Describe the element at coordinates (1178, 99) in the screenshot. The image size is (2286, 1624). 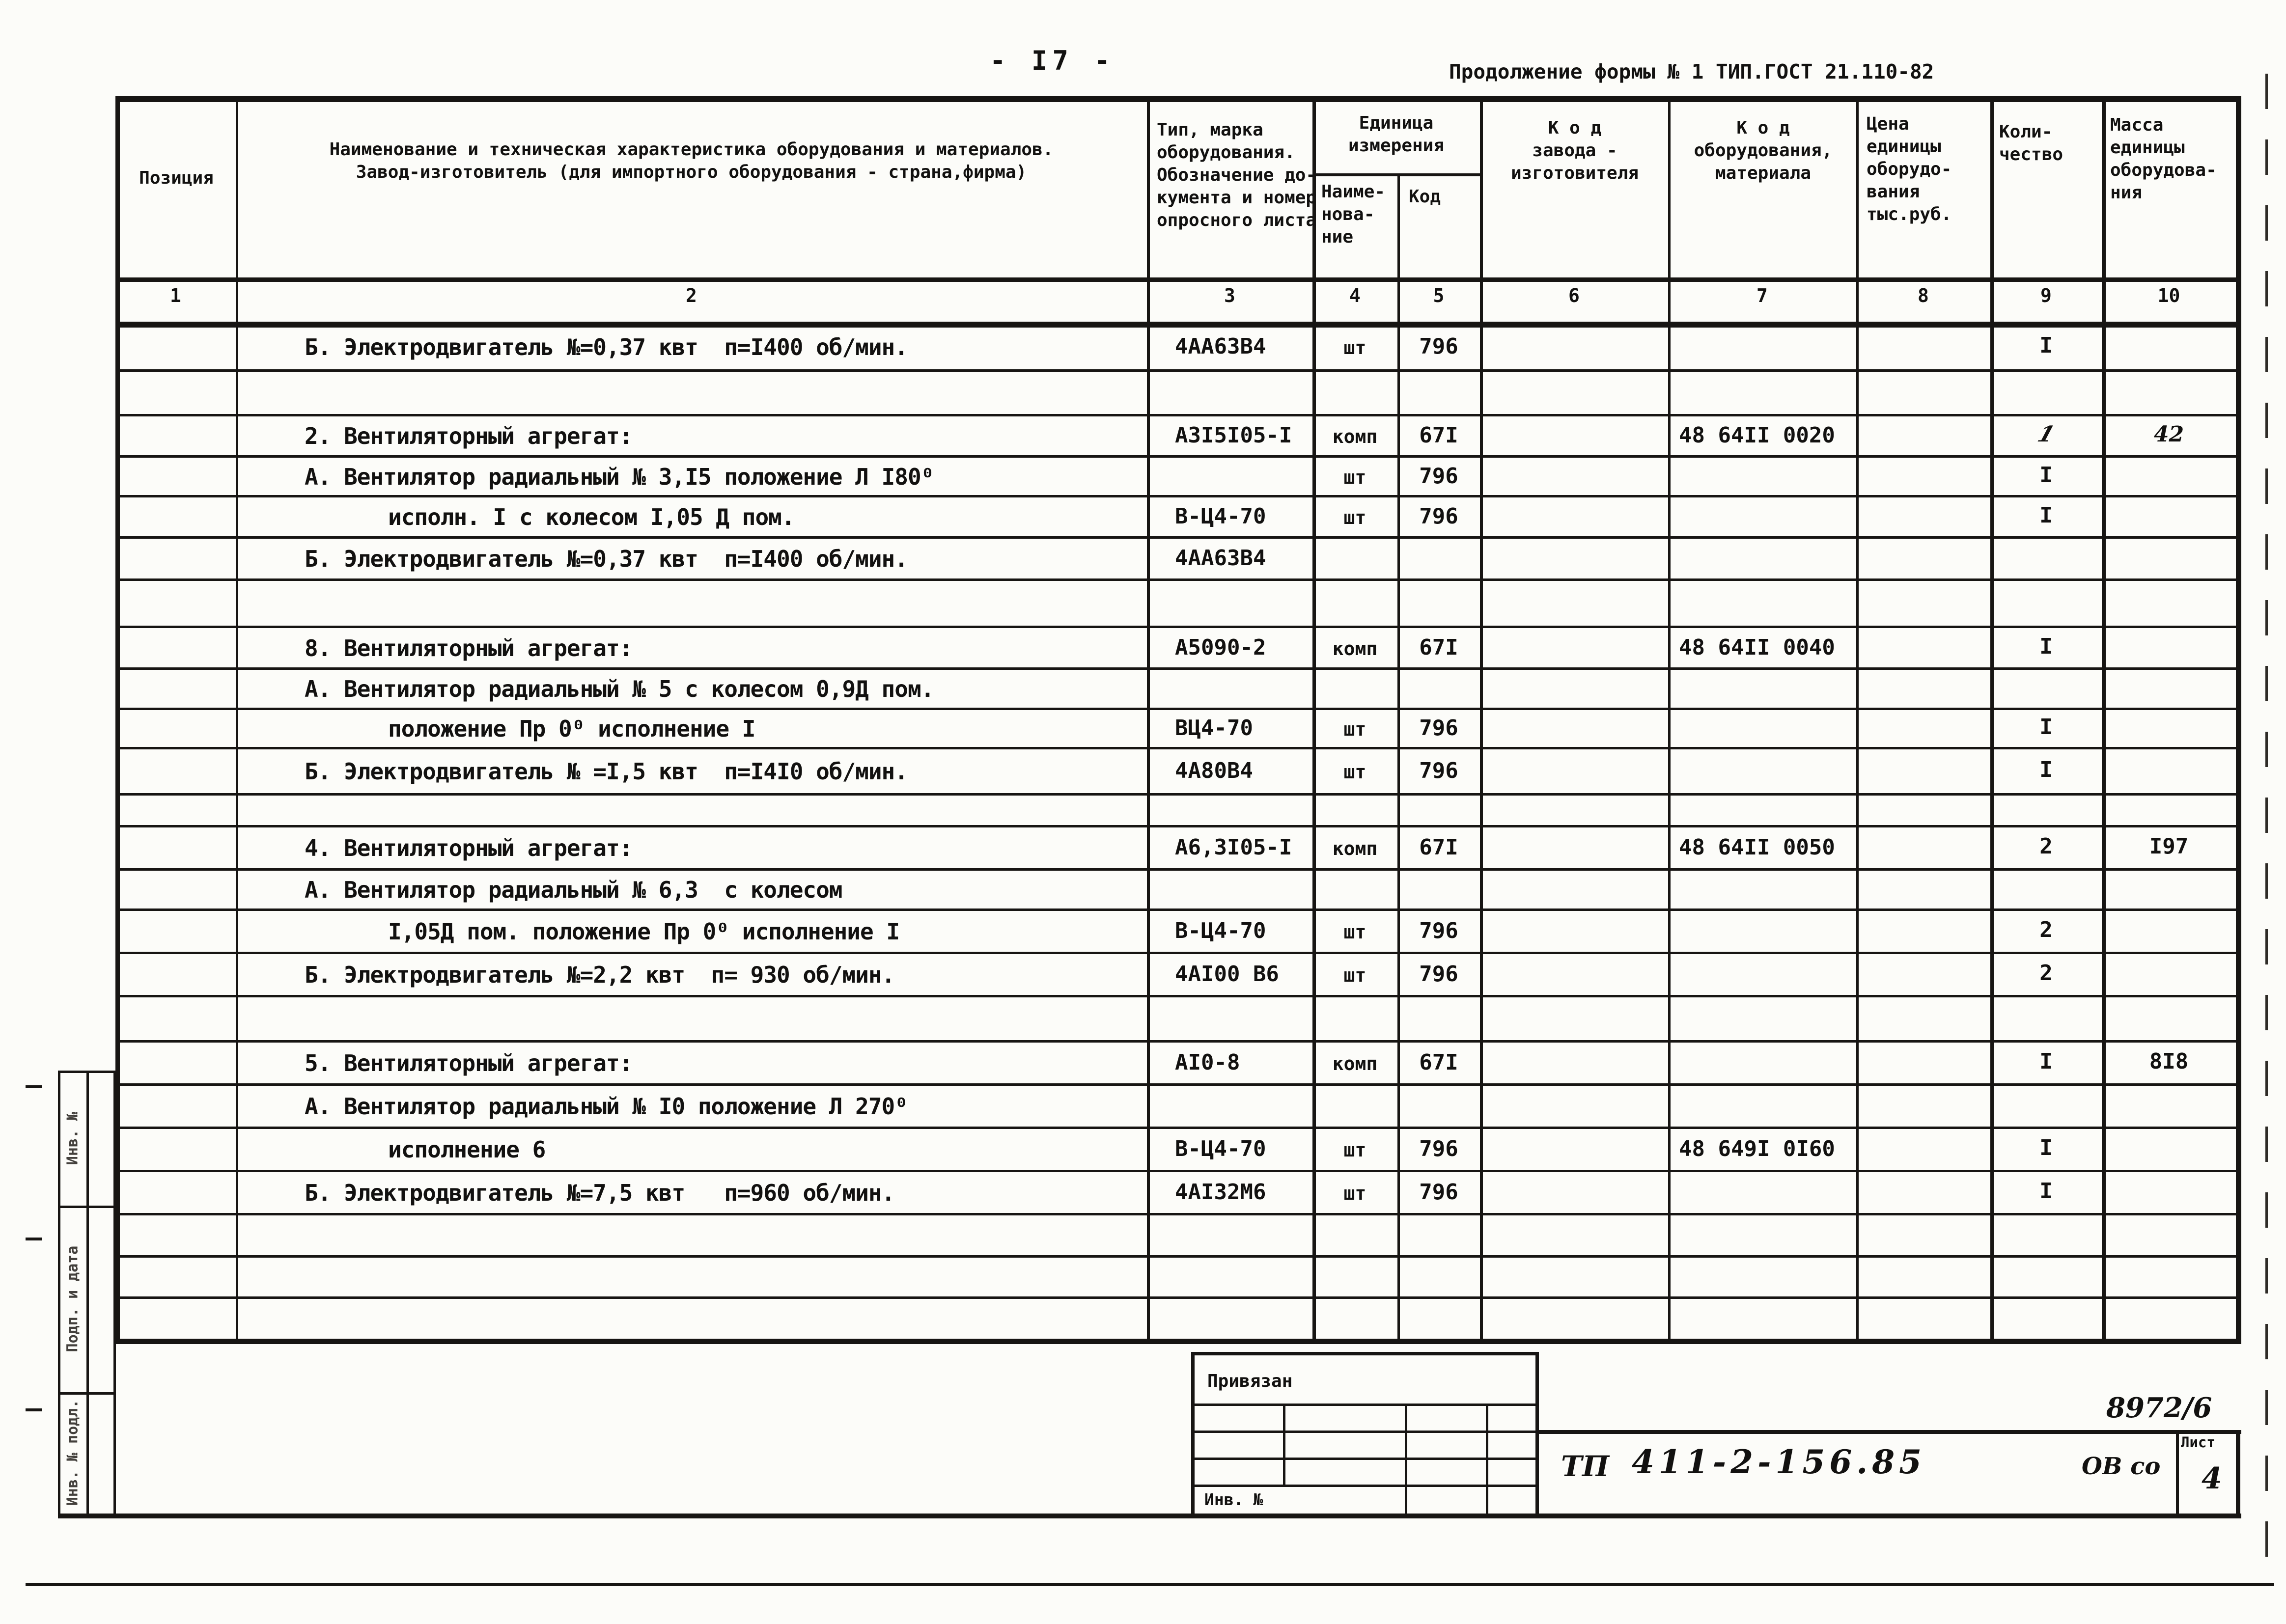
I see `table-top-border` at that location.